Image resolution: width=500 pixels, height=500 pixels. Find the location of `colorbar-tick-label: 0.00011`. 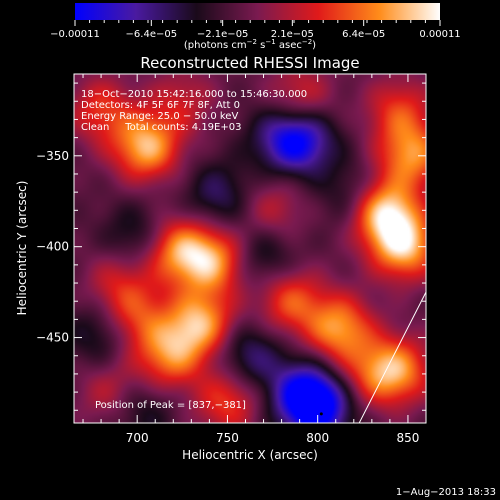

colorbar-tick-label: 0.00011 is located at coordinates (439, 34).